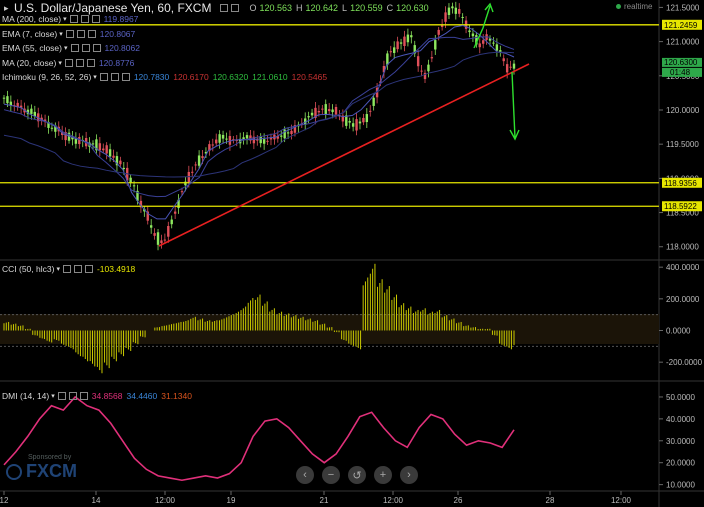  What do you see at coordinates (322, 8) in the screenshot?
I see `ohlc-value-h: 120.642` at bounding box center [322, 8].